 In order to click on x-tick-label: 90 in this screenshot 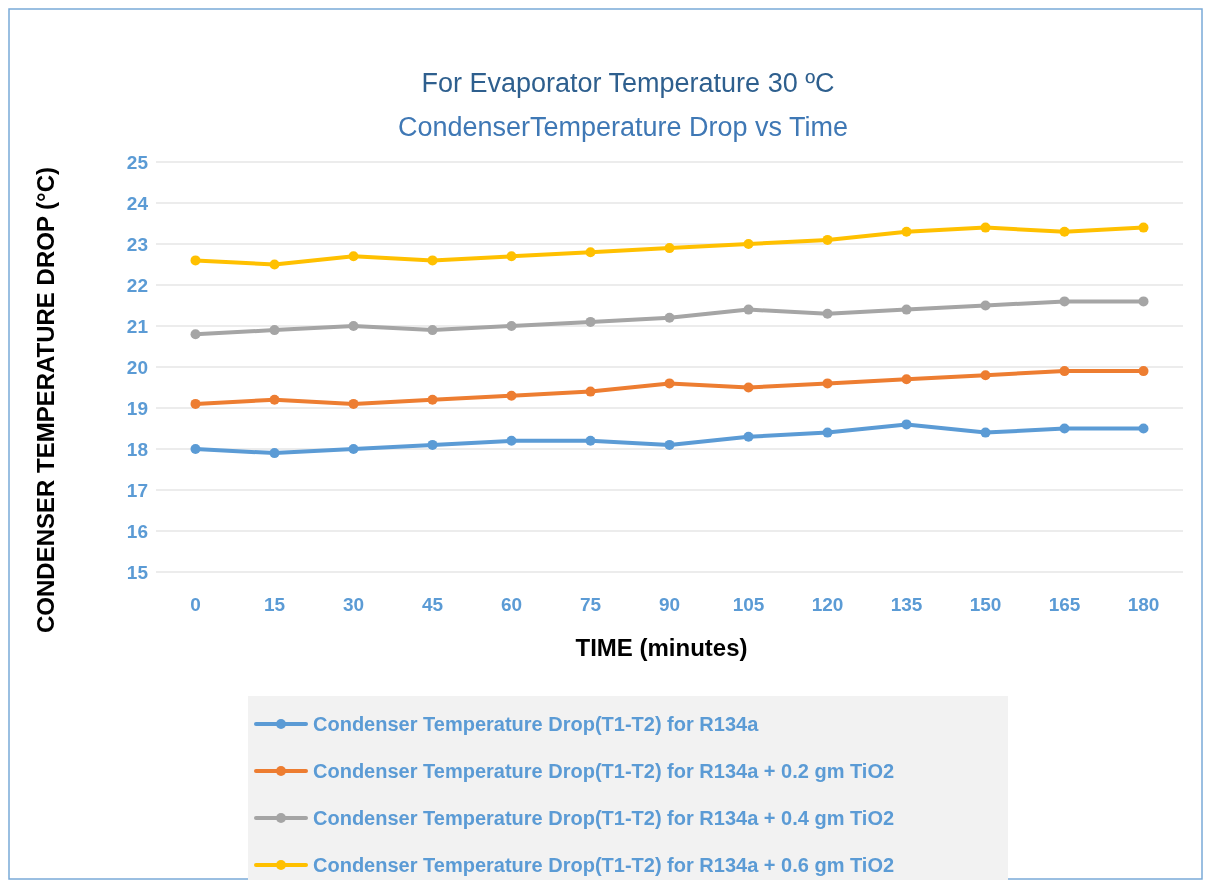, I will do `click(669, 604)`.